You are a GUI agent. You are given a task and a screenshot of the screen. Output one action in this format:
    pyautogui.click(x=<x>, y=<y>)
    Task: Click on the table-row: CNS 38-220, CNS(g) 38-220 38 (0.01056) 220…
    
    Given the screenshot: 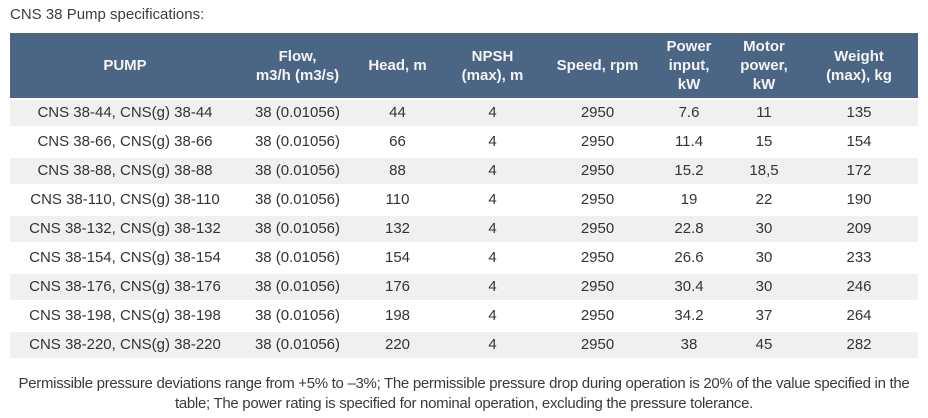 What is the action you would take?
    pyautogui.click(x=464, y=346)
    